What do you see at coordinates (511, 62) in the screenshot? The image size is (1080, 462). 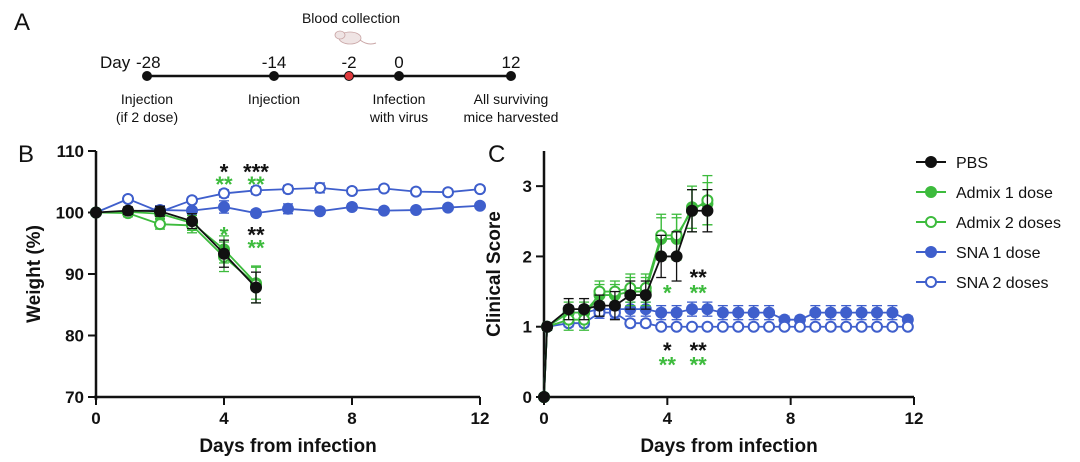 I see `timeline-day-tick: 12` at bounding box center [511, 62].